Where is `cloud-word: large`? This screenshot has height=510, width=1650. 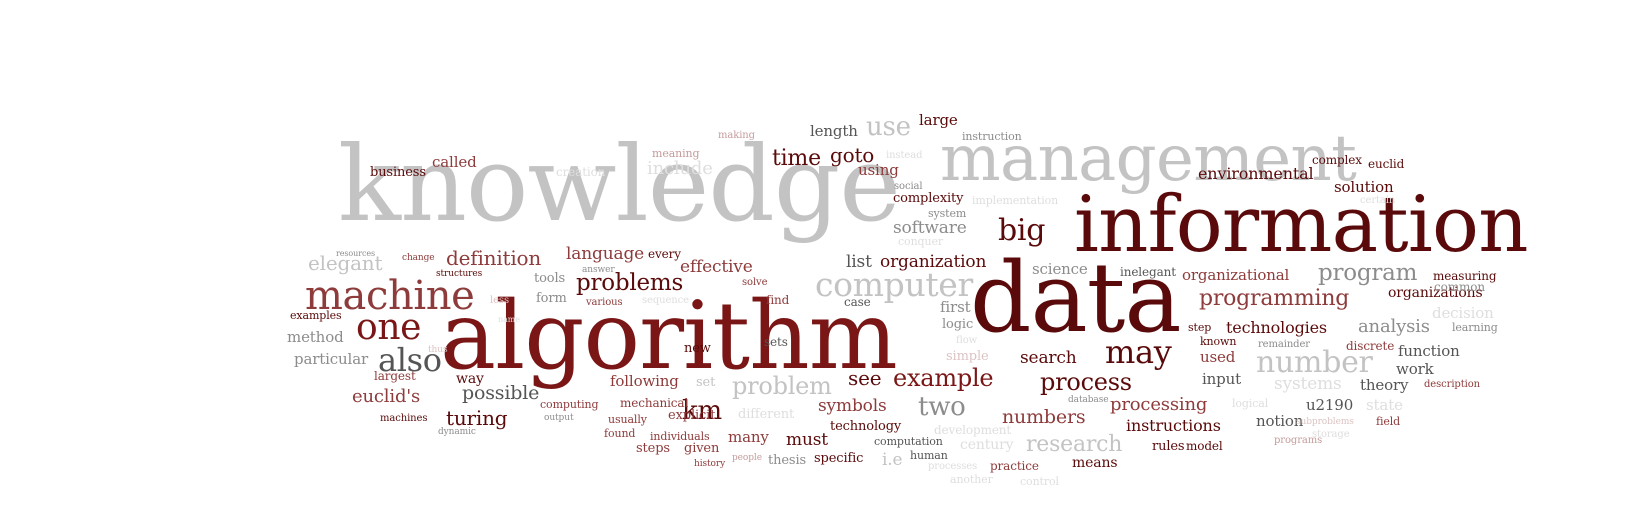 cloud-word: large is located at coordinates (938, 120).